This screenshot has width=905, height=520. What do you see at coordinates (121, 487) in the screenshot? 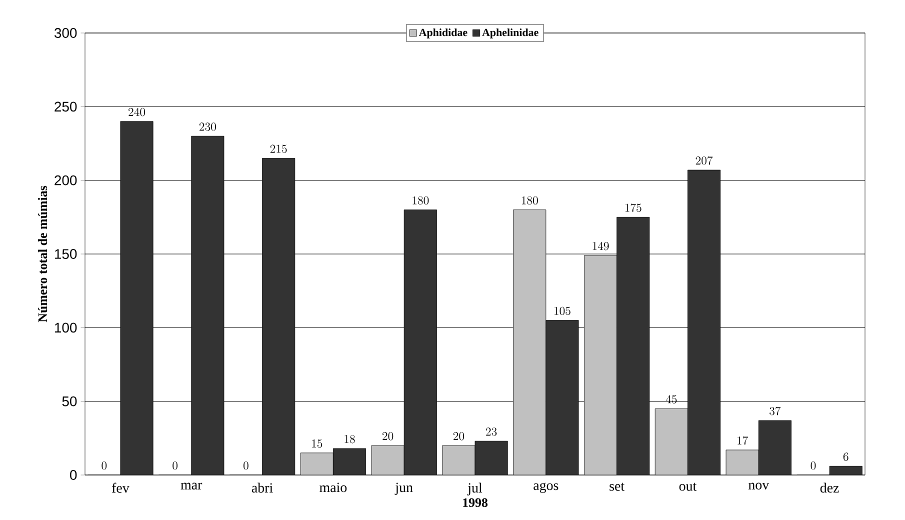
I see `x-tick-label: fev` at bounding box center [121, 487].